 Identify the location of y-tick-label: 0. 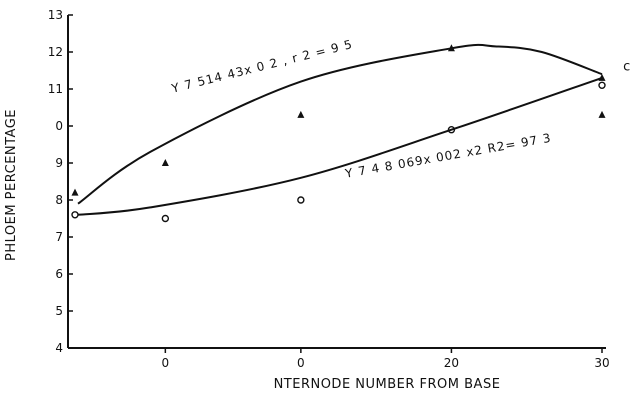
(59, 126).